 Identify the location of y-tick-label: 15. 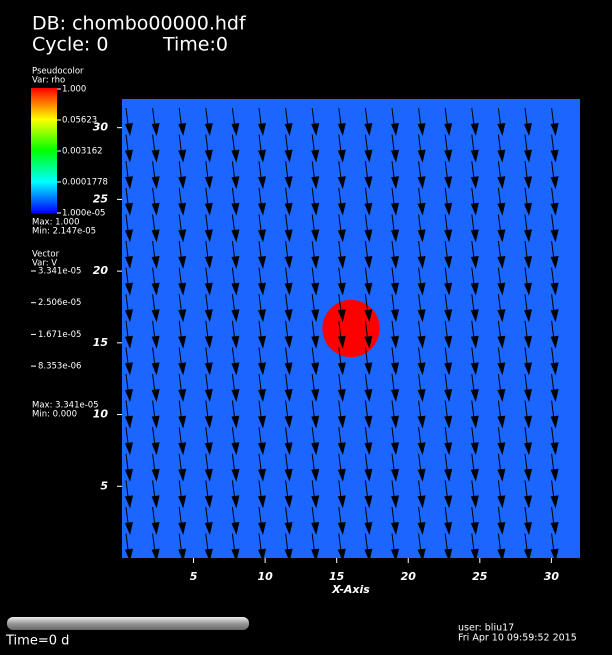
(101, 342).